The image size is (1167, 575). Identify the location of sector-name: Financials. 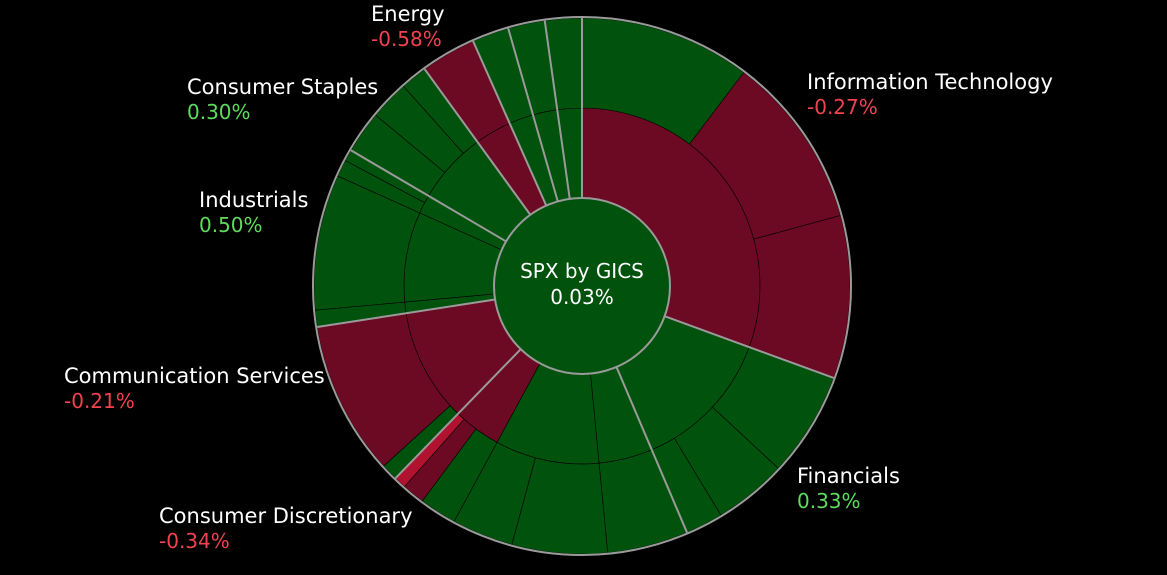
(848, 476).